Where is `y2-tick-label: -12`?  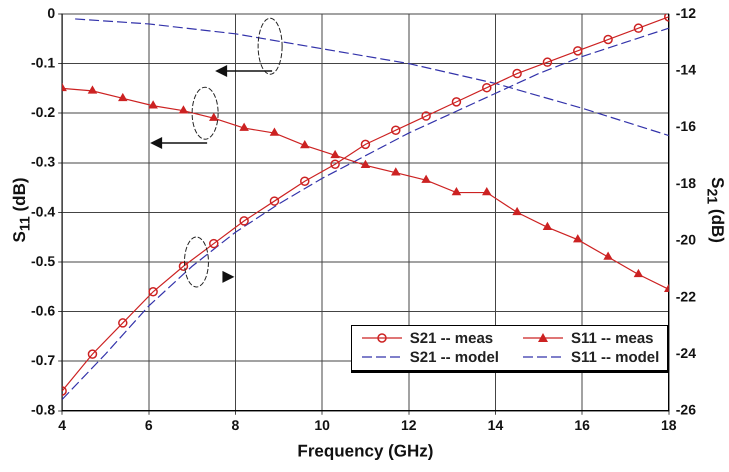
y2-tick-label: -12 is located at coordinates (686, 12).